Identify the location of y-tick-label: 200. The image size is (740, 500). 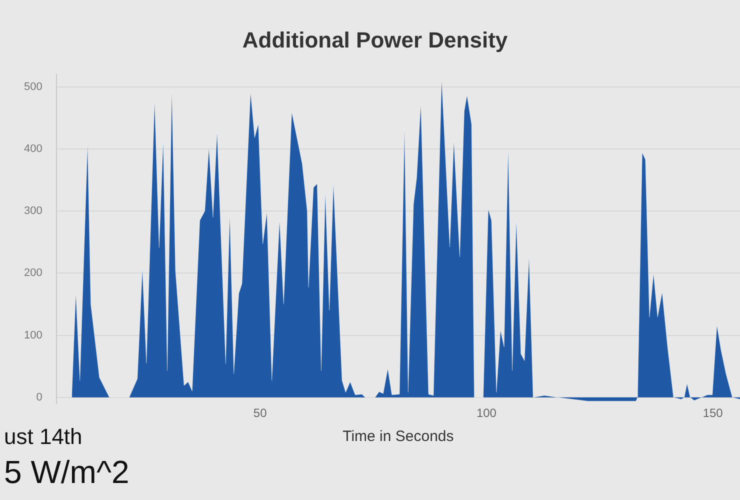
(33, 273).